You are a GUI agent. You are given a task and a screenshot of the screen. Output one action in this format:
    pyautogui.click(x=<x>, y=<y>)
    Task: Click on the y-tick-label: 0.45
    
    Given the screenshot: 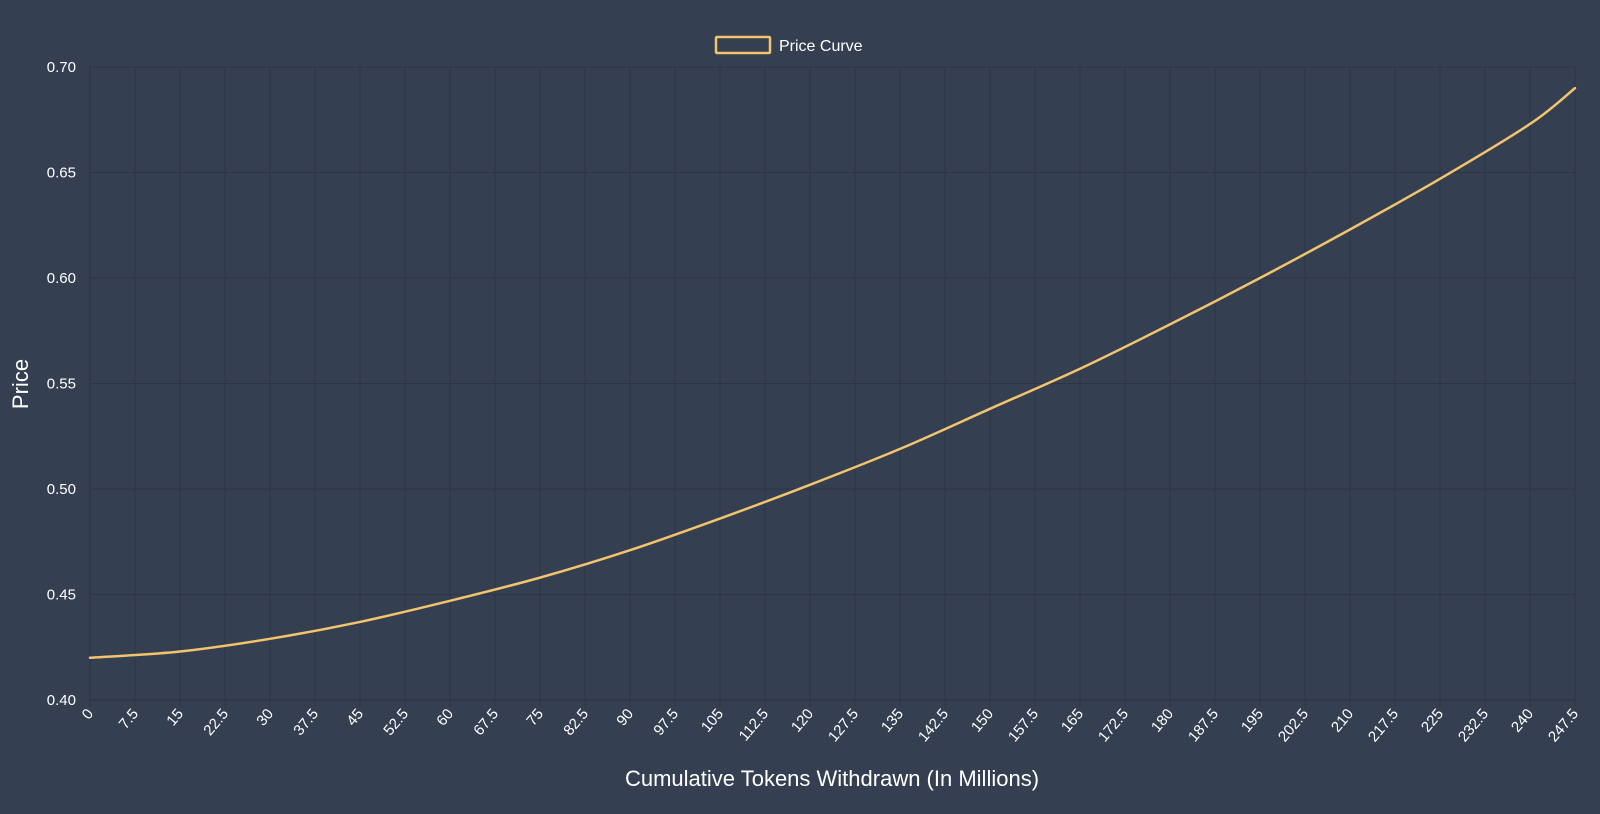 What is the action you would take?
    pyautogui.click(x=61, y=595)
    